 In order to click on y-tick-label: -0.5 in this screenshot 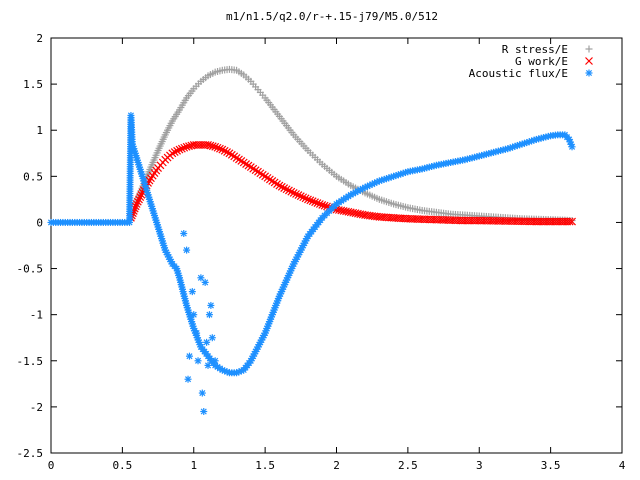, I will do `click(30, 269)`.